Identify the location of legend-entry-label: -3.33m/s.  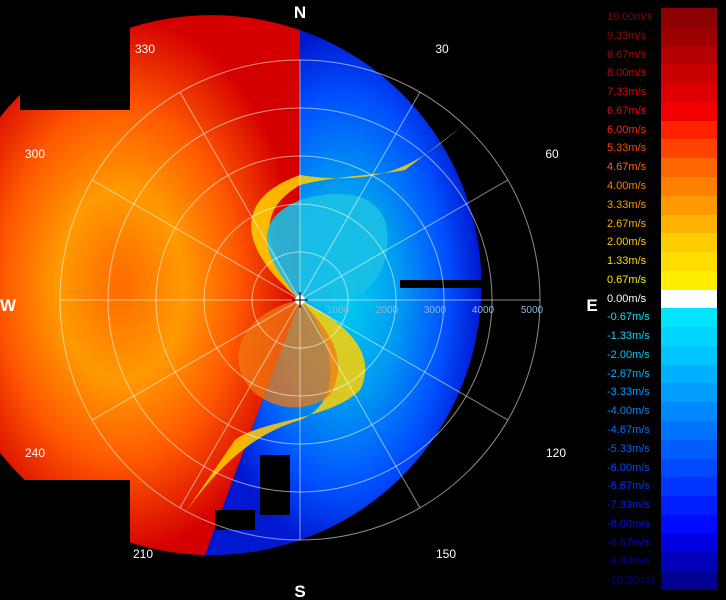
(628, 392).